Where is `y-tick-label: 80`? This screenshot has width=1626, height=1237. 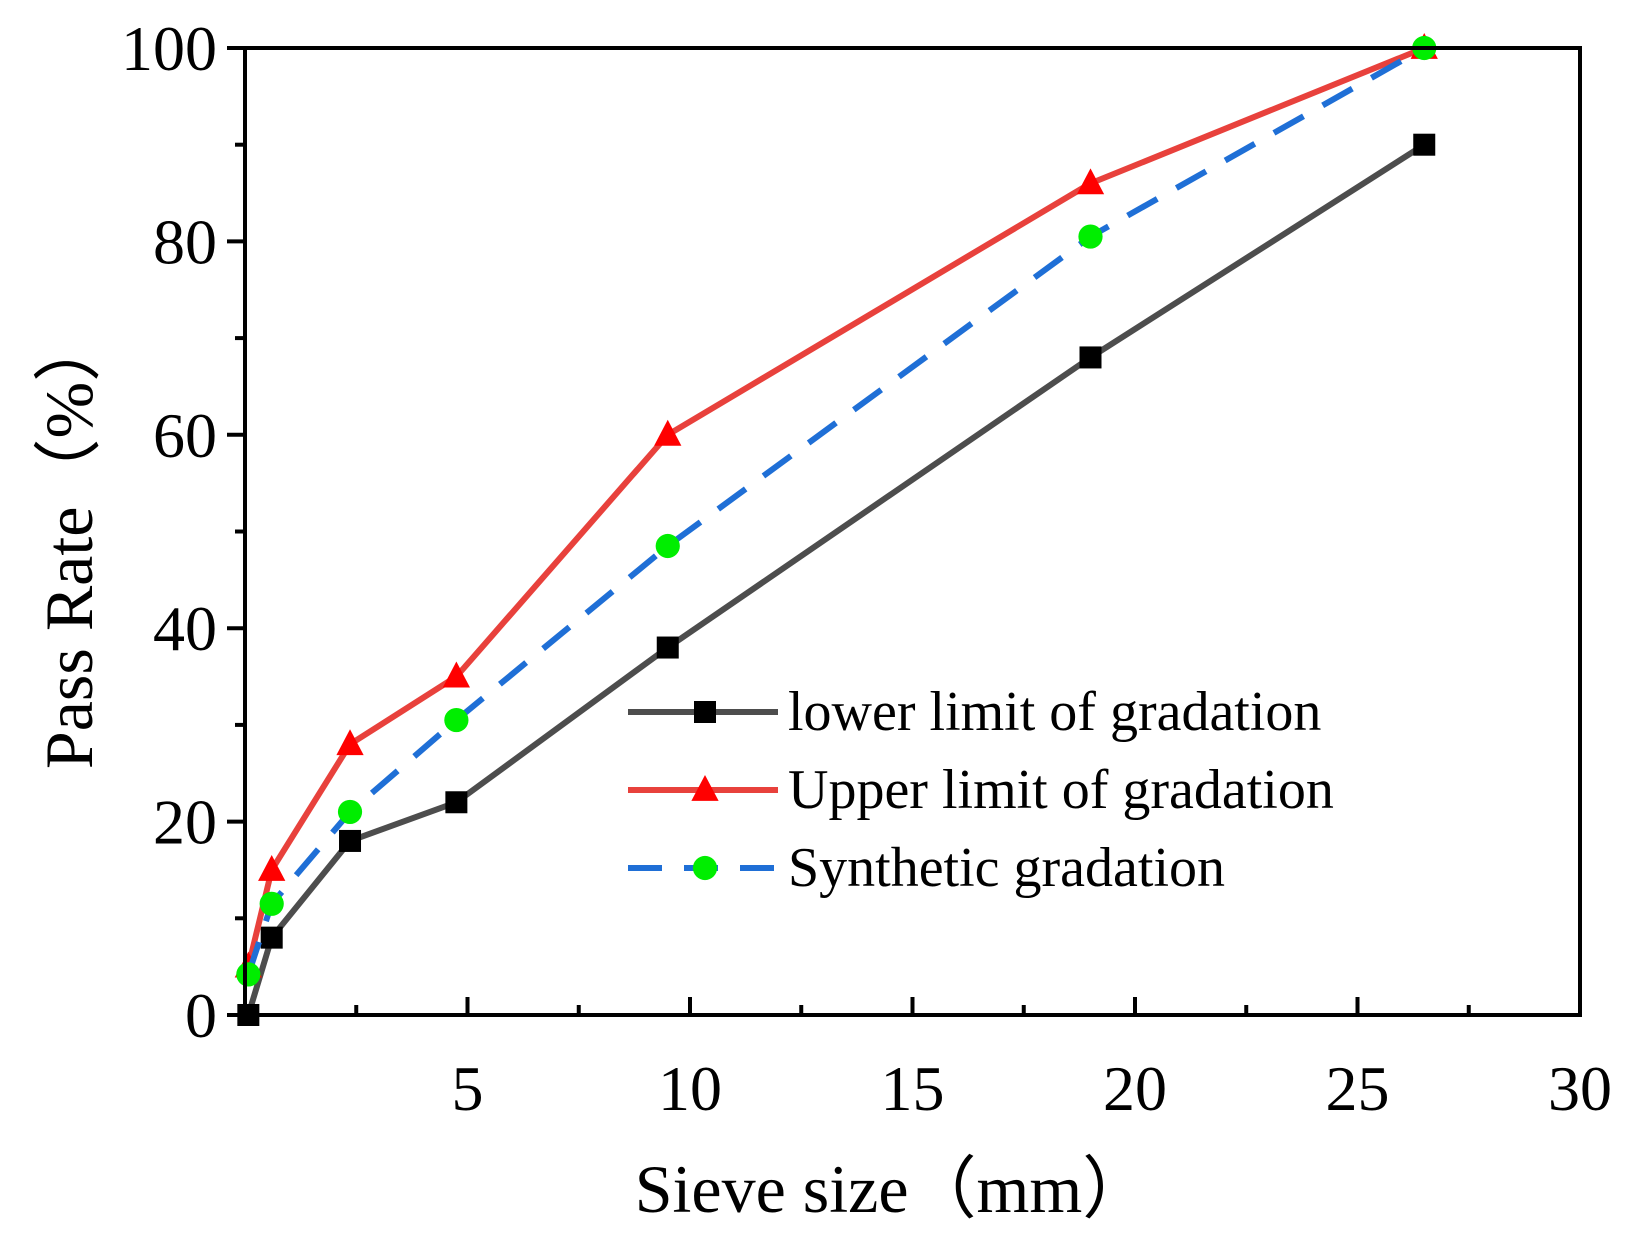
y-tick-label: 80 is located at coordinates (185, 241).